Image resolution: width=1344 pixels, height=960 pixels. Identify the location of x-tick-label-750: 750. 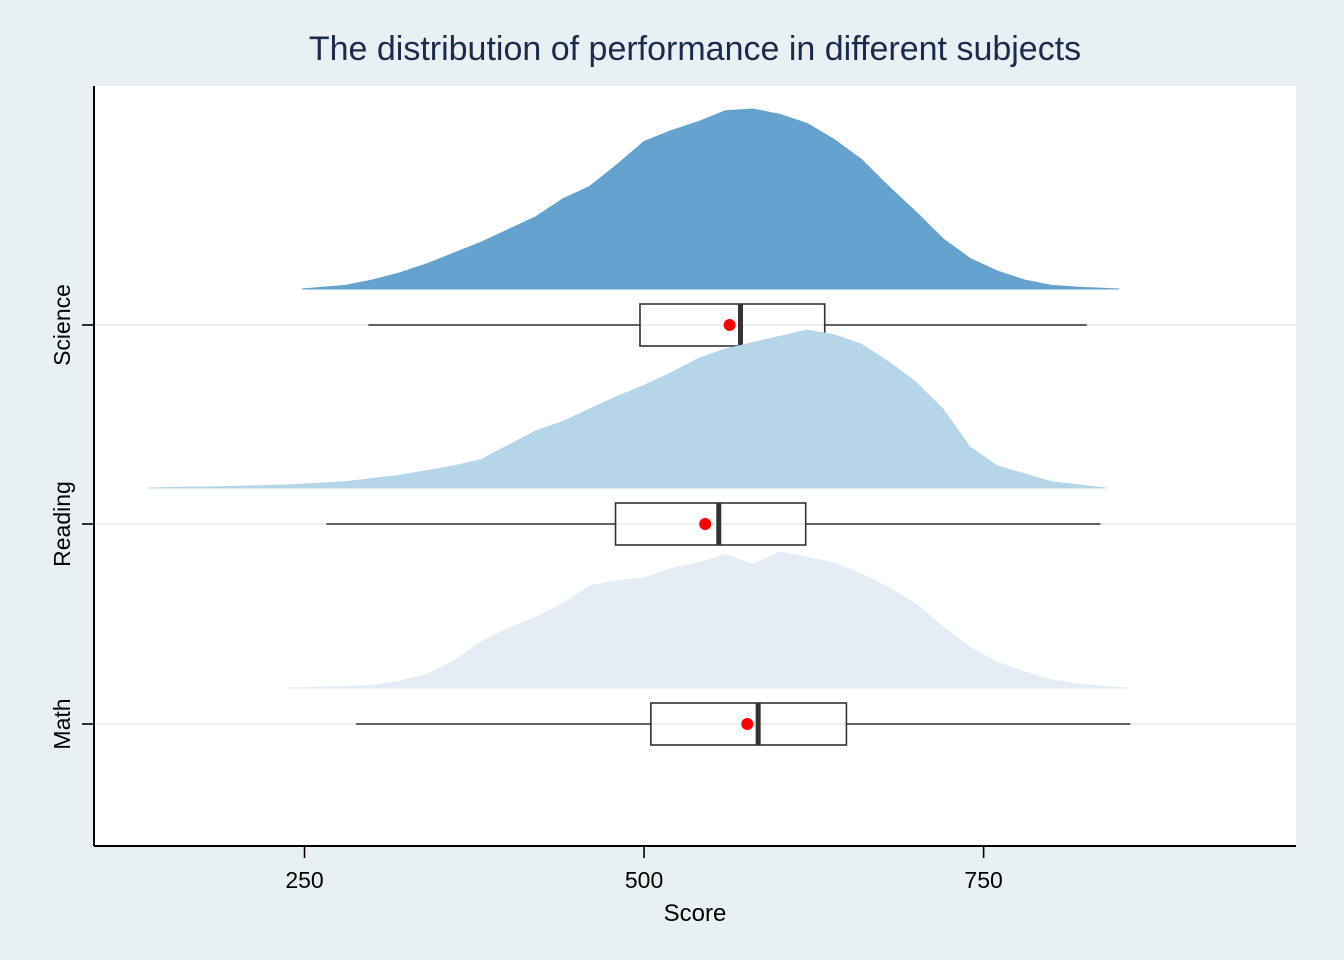
(983, 880).